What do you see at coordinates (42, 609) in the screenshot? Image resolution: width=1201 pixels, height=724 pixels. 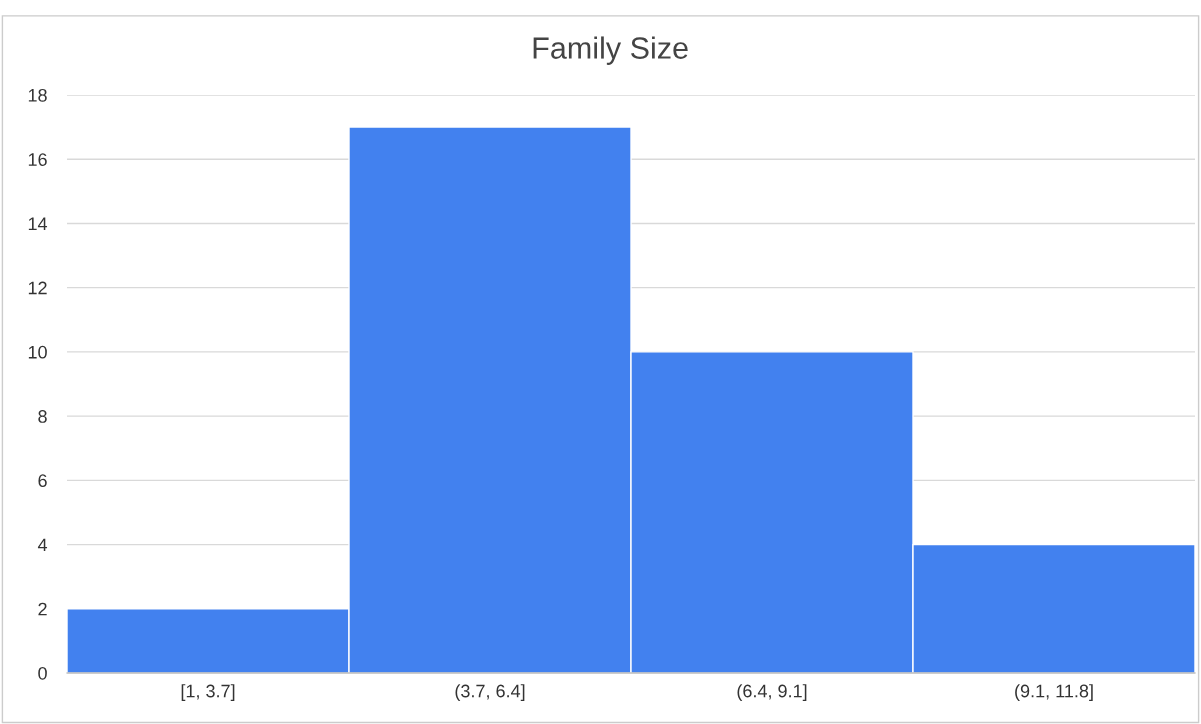 I see `y-tick-label: 2` at bounding box center [42, 609].